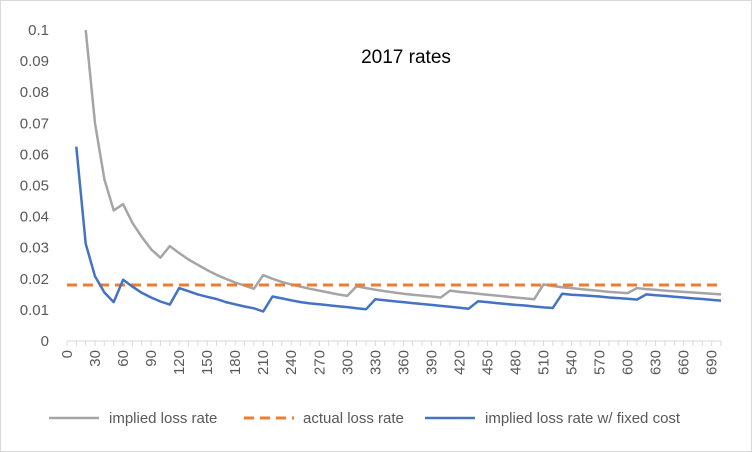  I want to click on x-tick-label: 630, so click(656, 362).